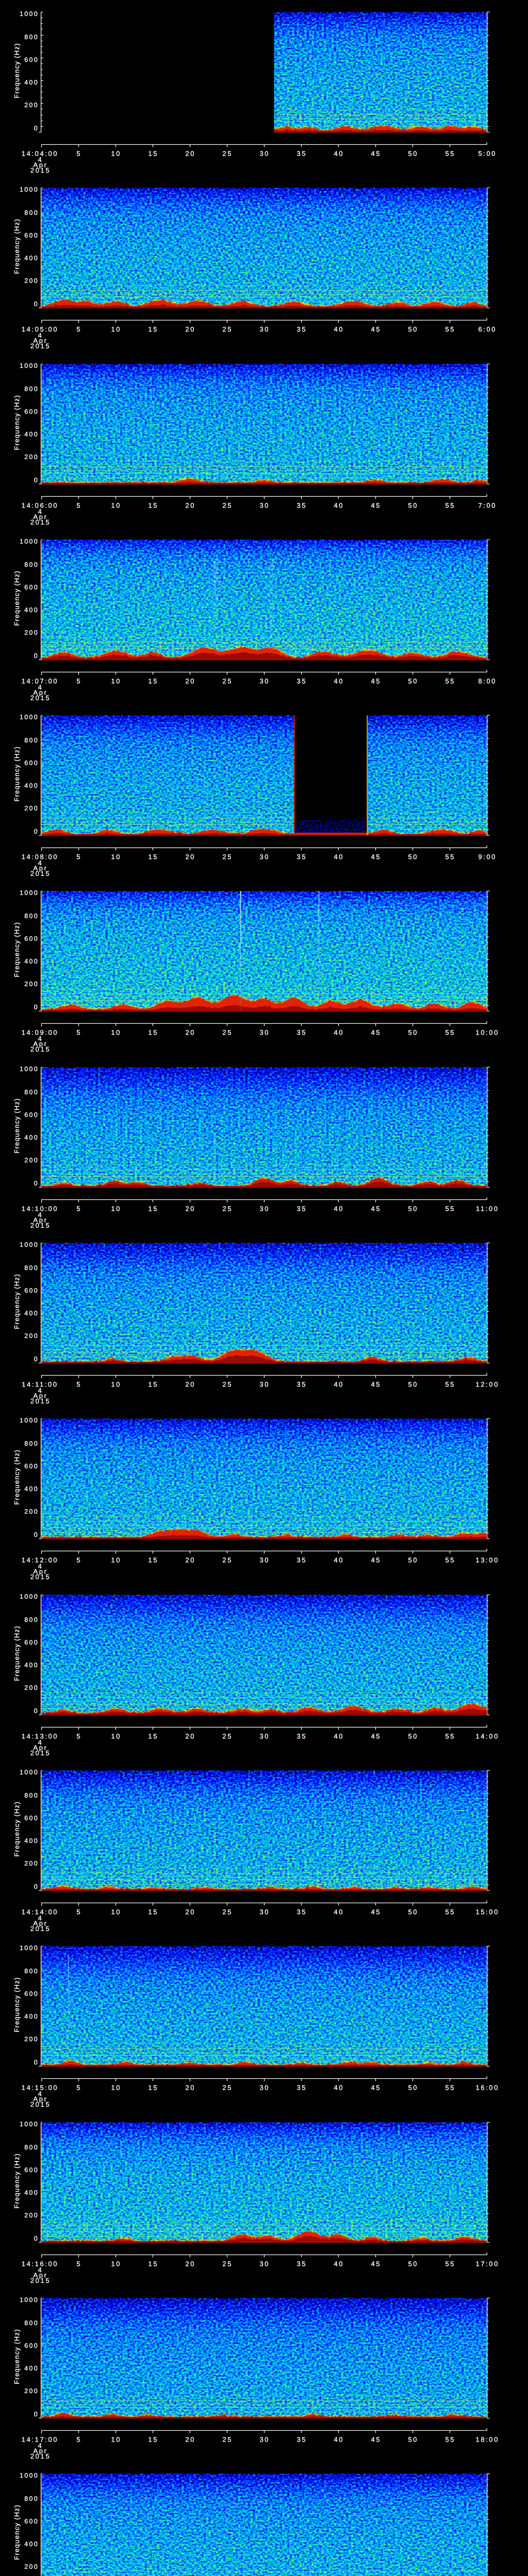 This screenshot has height=2576, width=528. I want to click on svg-text: 6:00, so click(487, 329).